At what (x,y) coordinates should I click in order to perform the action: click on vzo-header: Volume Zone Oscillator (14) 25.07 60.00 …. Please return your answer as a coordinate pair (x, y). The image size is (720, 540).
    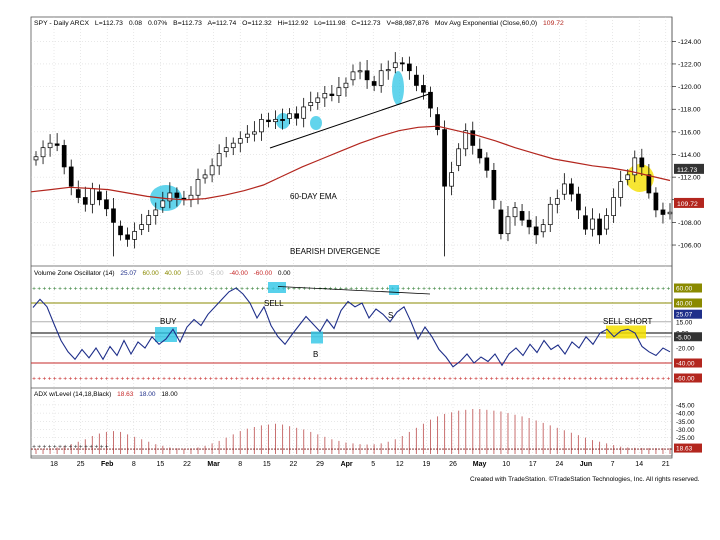
    Looking at the image, I should click on (162, 273).